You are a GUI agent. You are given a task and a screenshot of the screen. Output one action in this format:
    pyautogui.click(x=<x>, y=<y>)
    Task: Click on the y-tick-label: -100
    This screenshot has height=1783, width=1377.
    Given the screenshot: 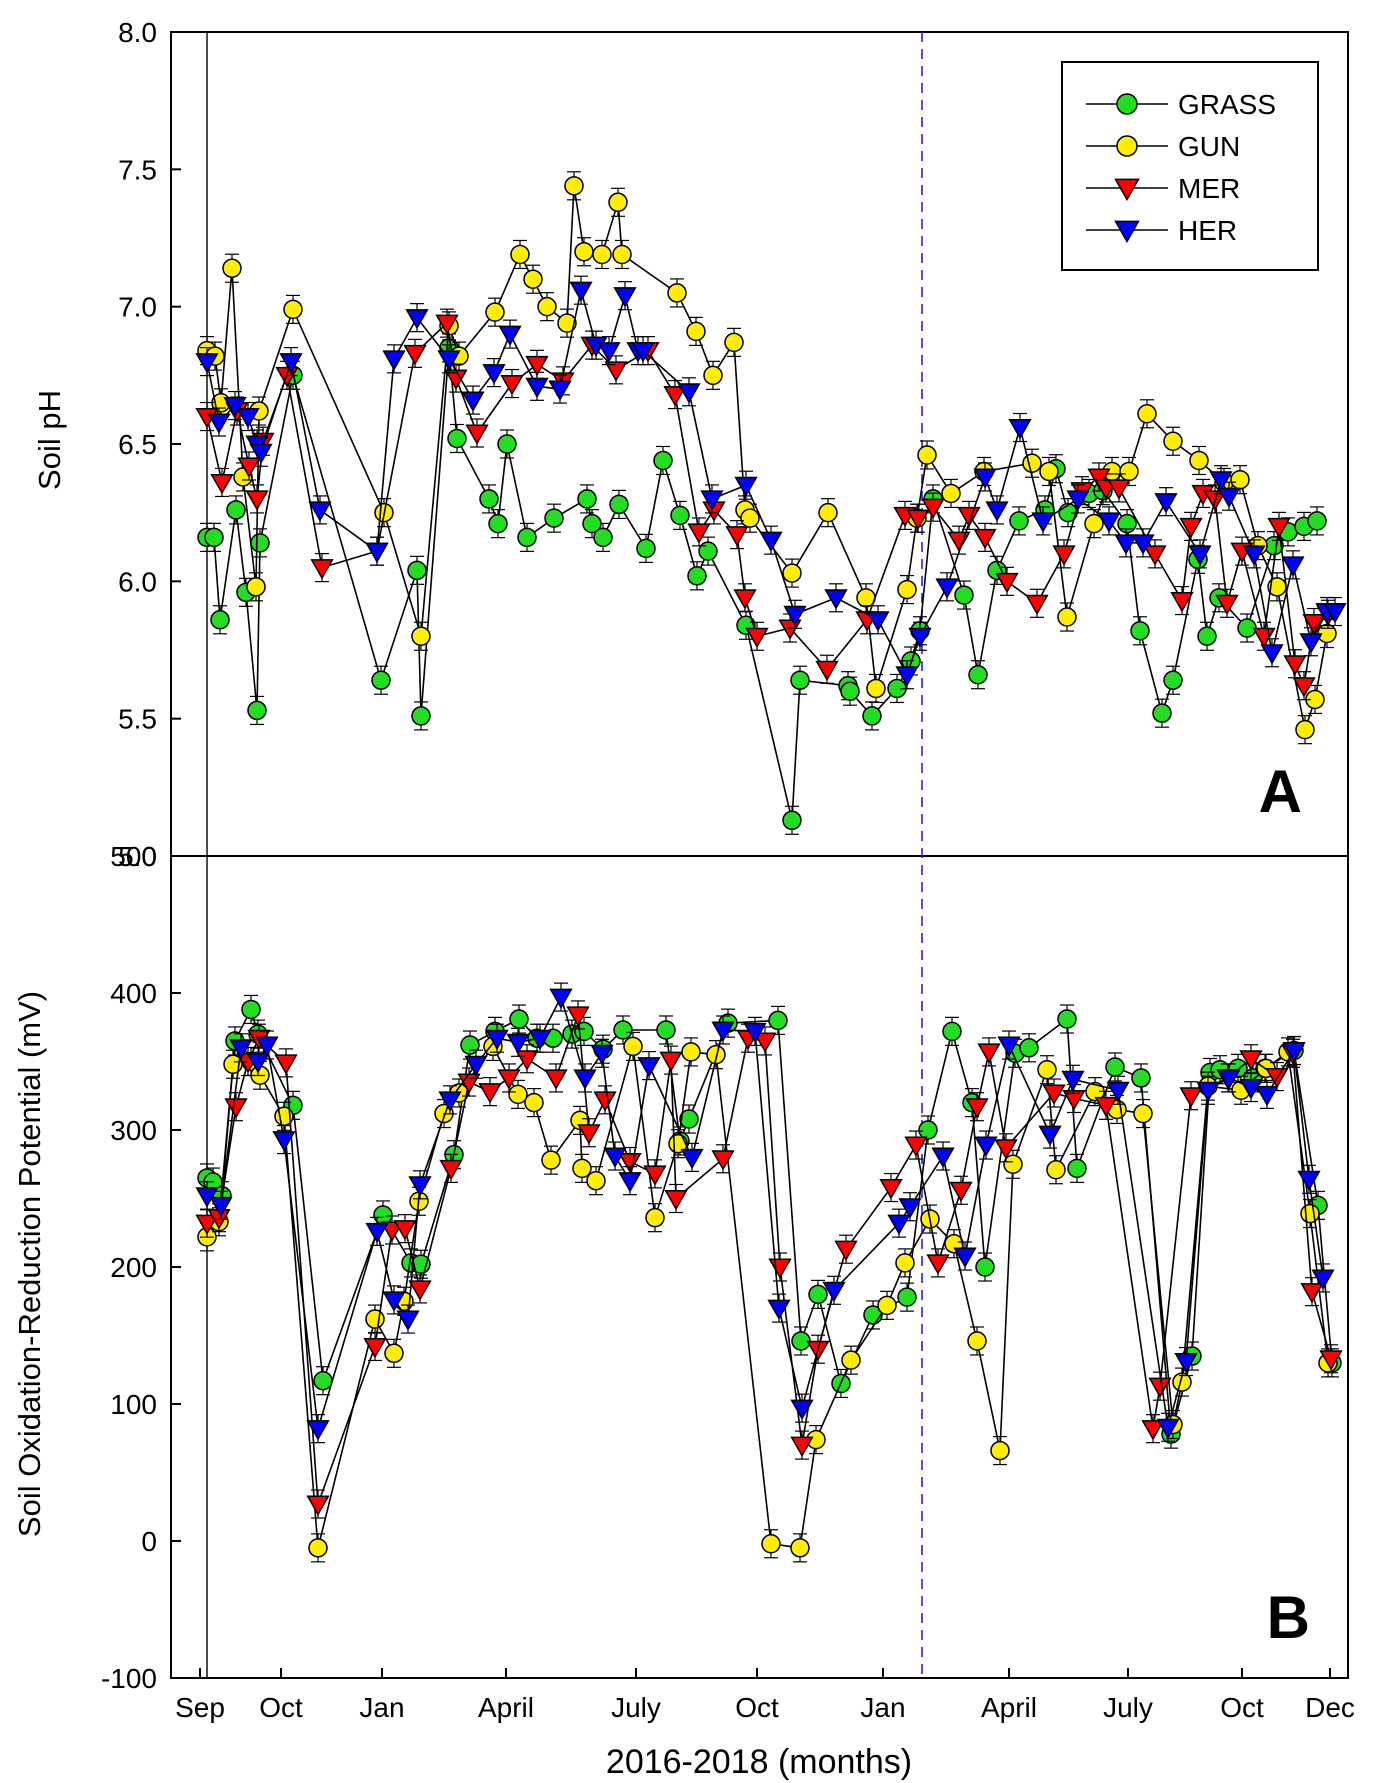 What is the action you would take?
    pyautogui.click(x=129, y=1678)
    